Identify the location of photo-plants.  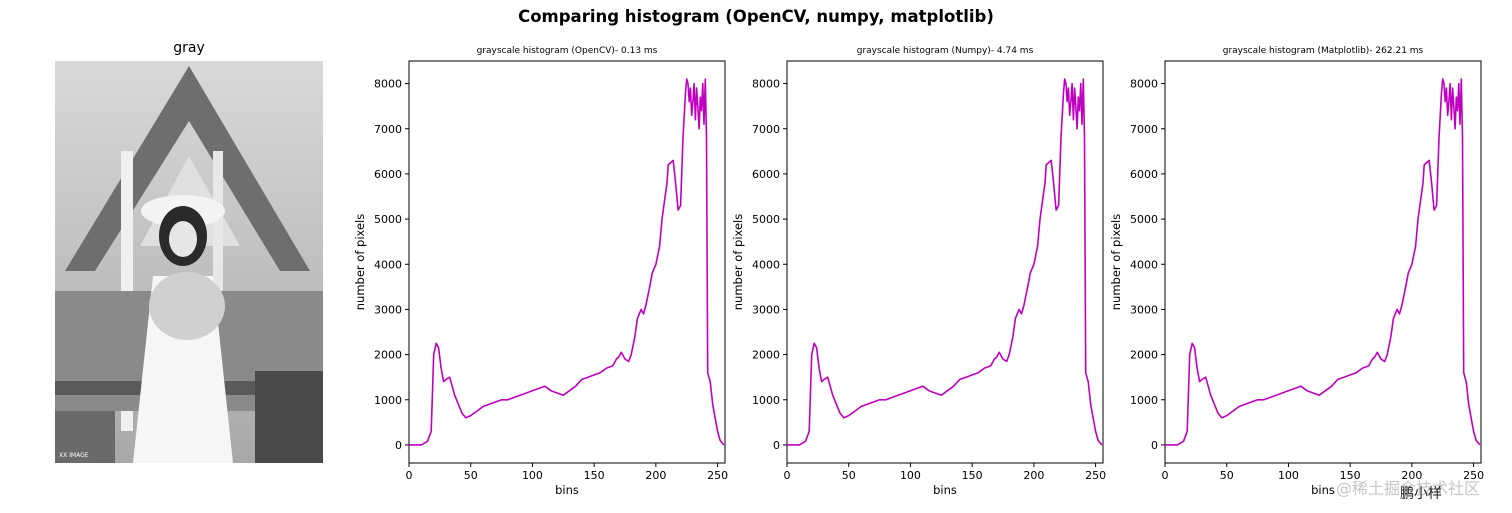
(289, 417).